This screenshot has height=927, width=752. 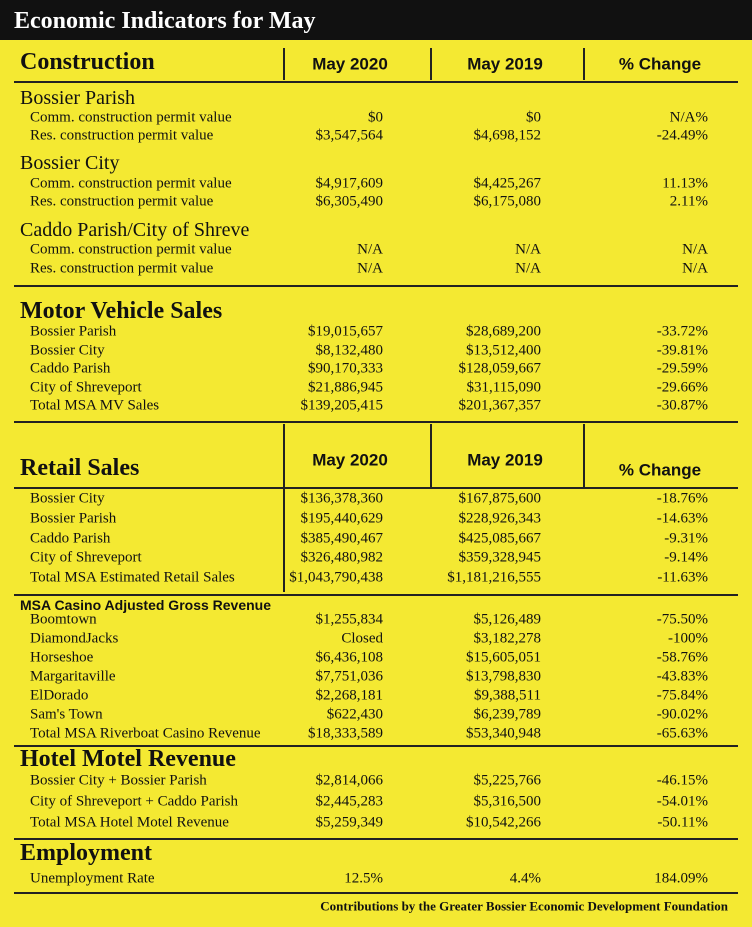 What do you see at coordinates (507, 135) in the screenshot?
I see `row-value: $4,698,152` at bounding box center [507, 135].